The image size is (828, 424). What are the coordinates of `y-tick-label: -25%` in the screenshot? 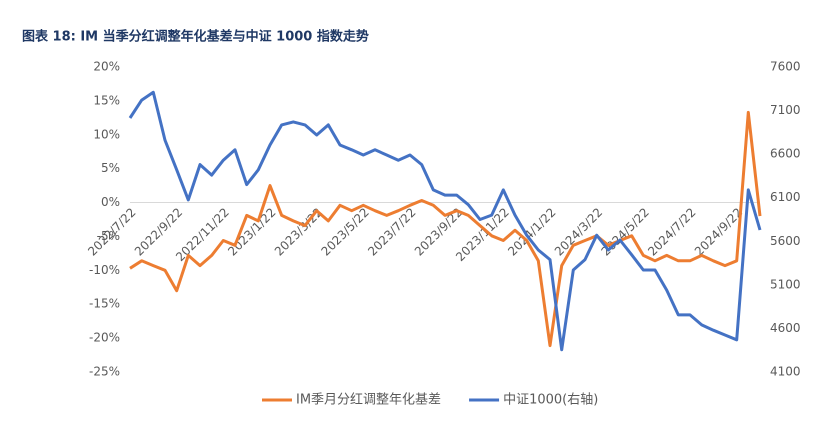 It's located at (104, 372).